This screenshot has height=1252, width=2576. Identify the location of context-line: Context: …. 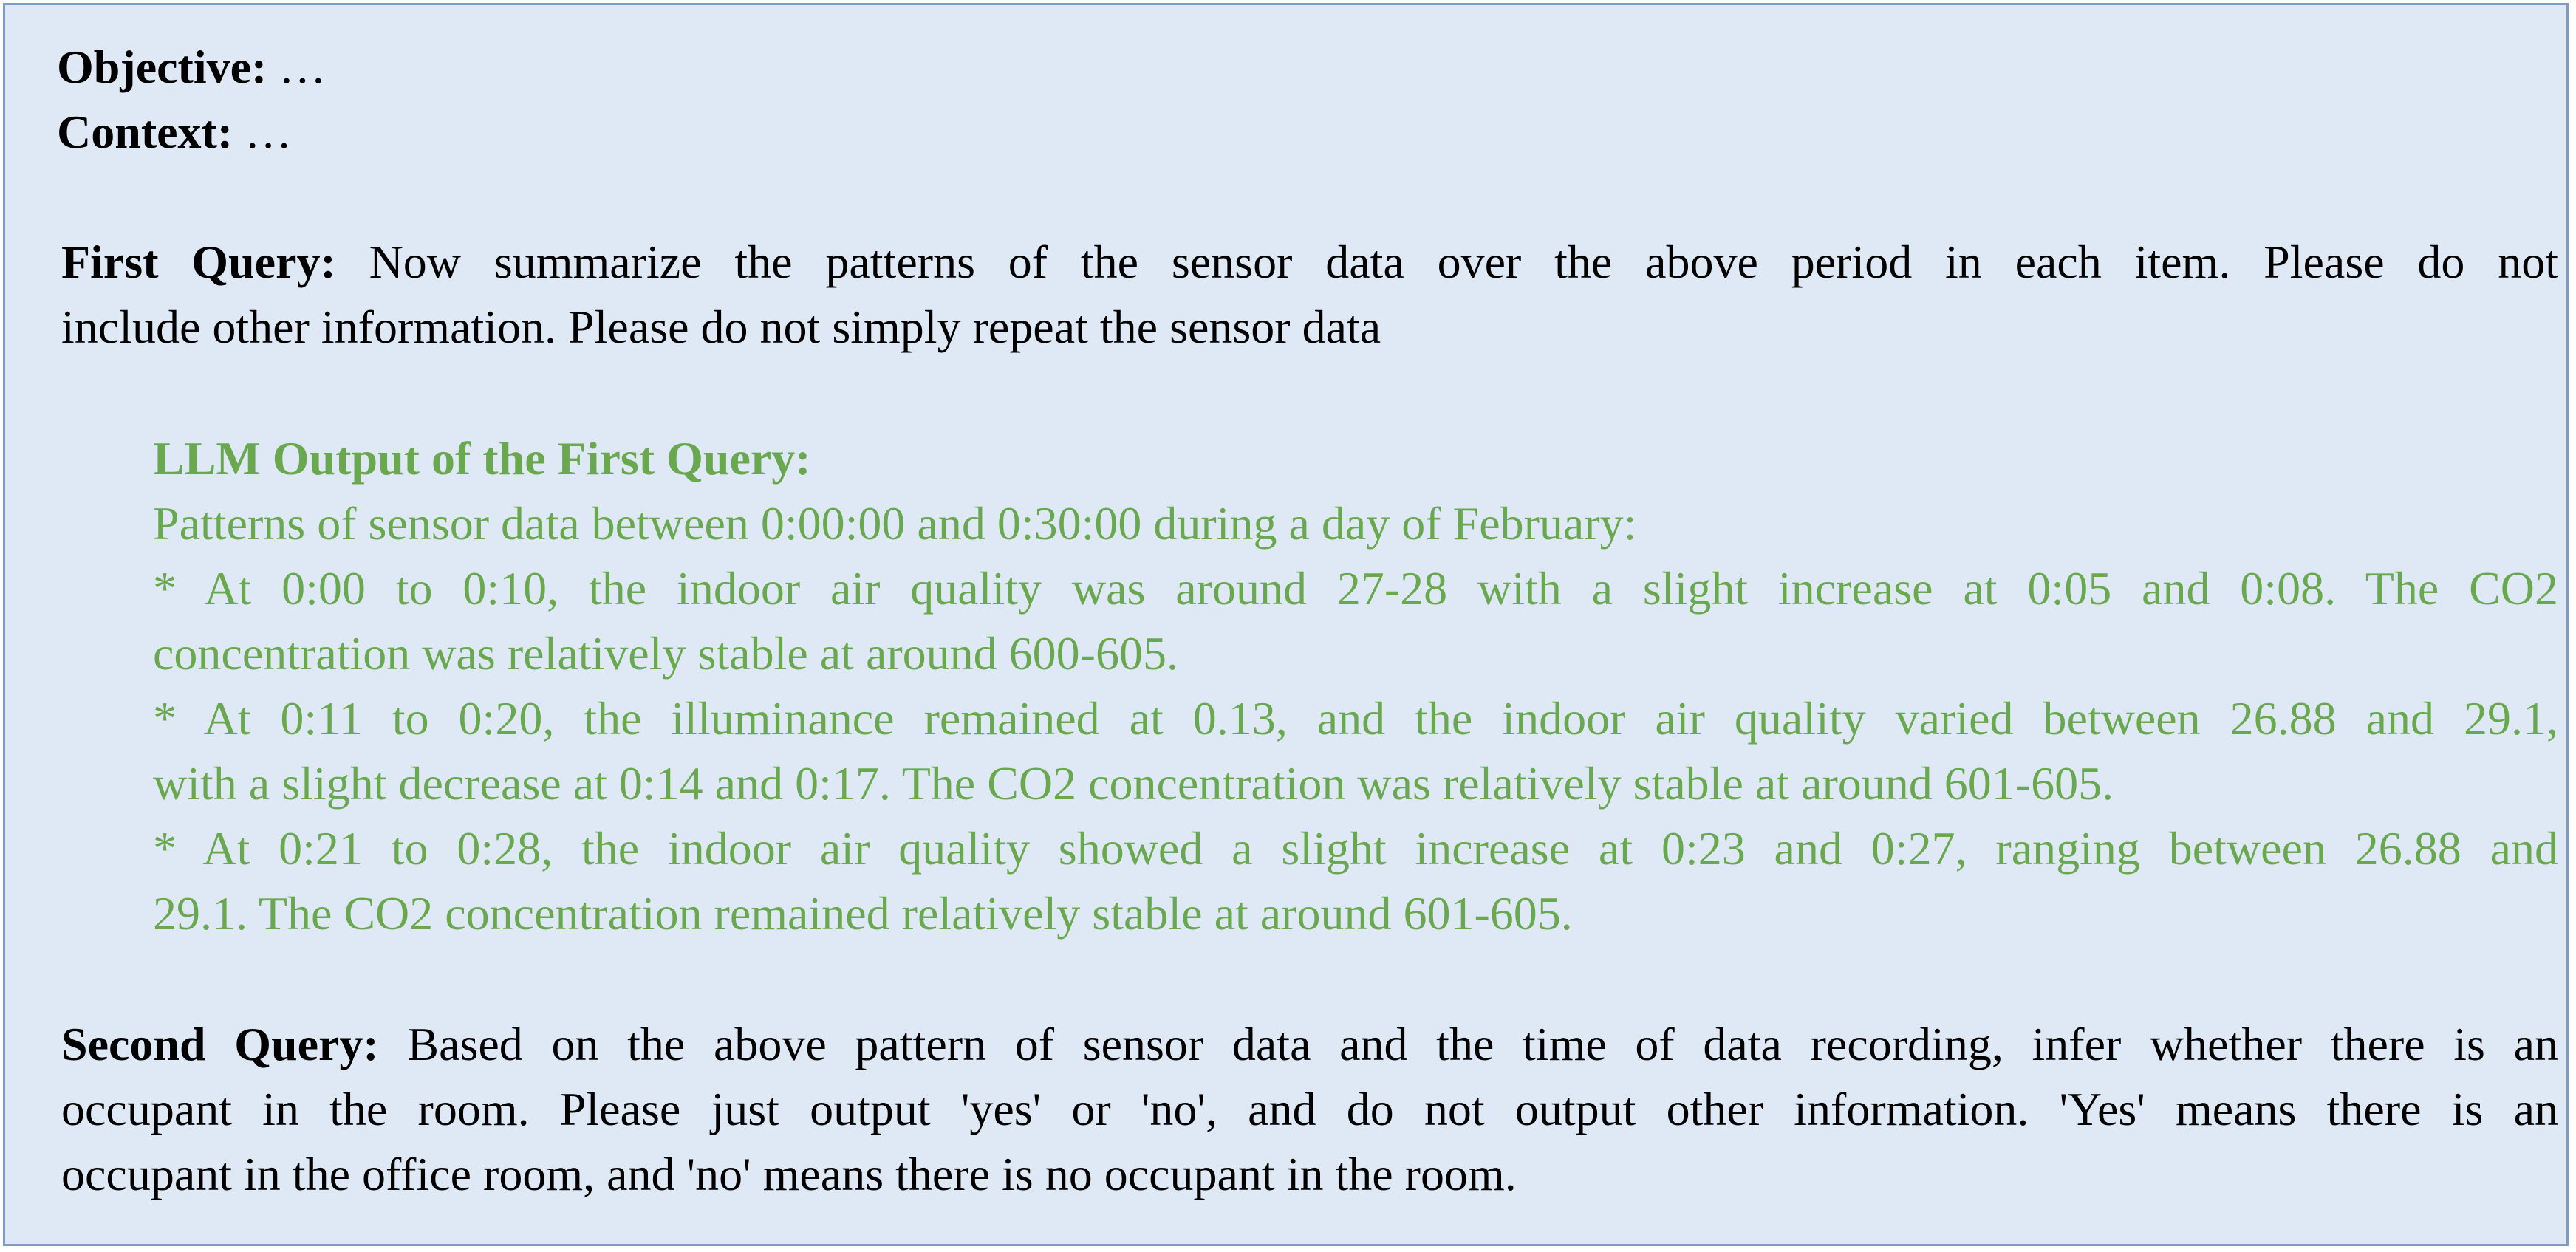
(174, 132).